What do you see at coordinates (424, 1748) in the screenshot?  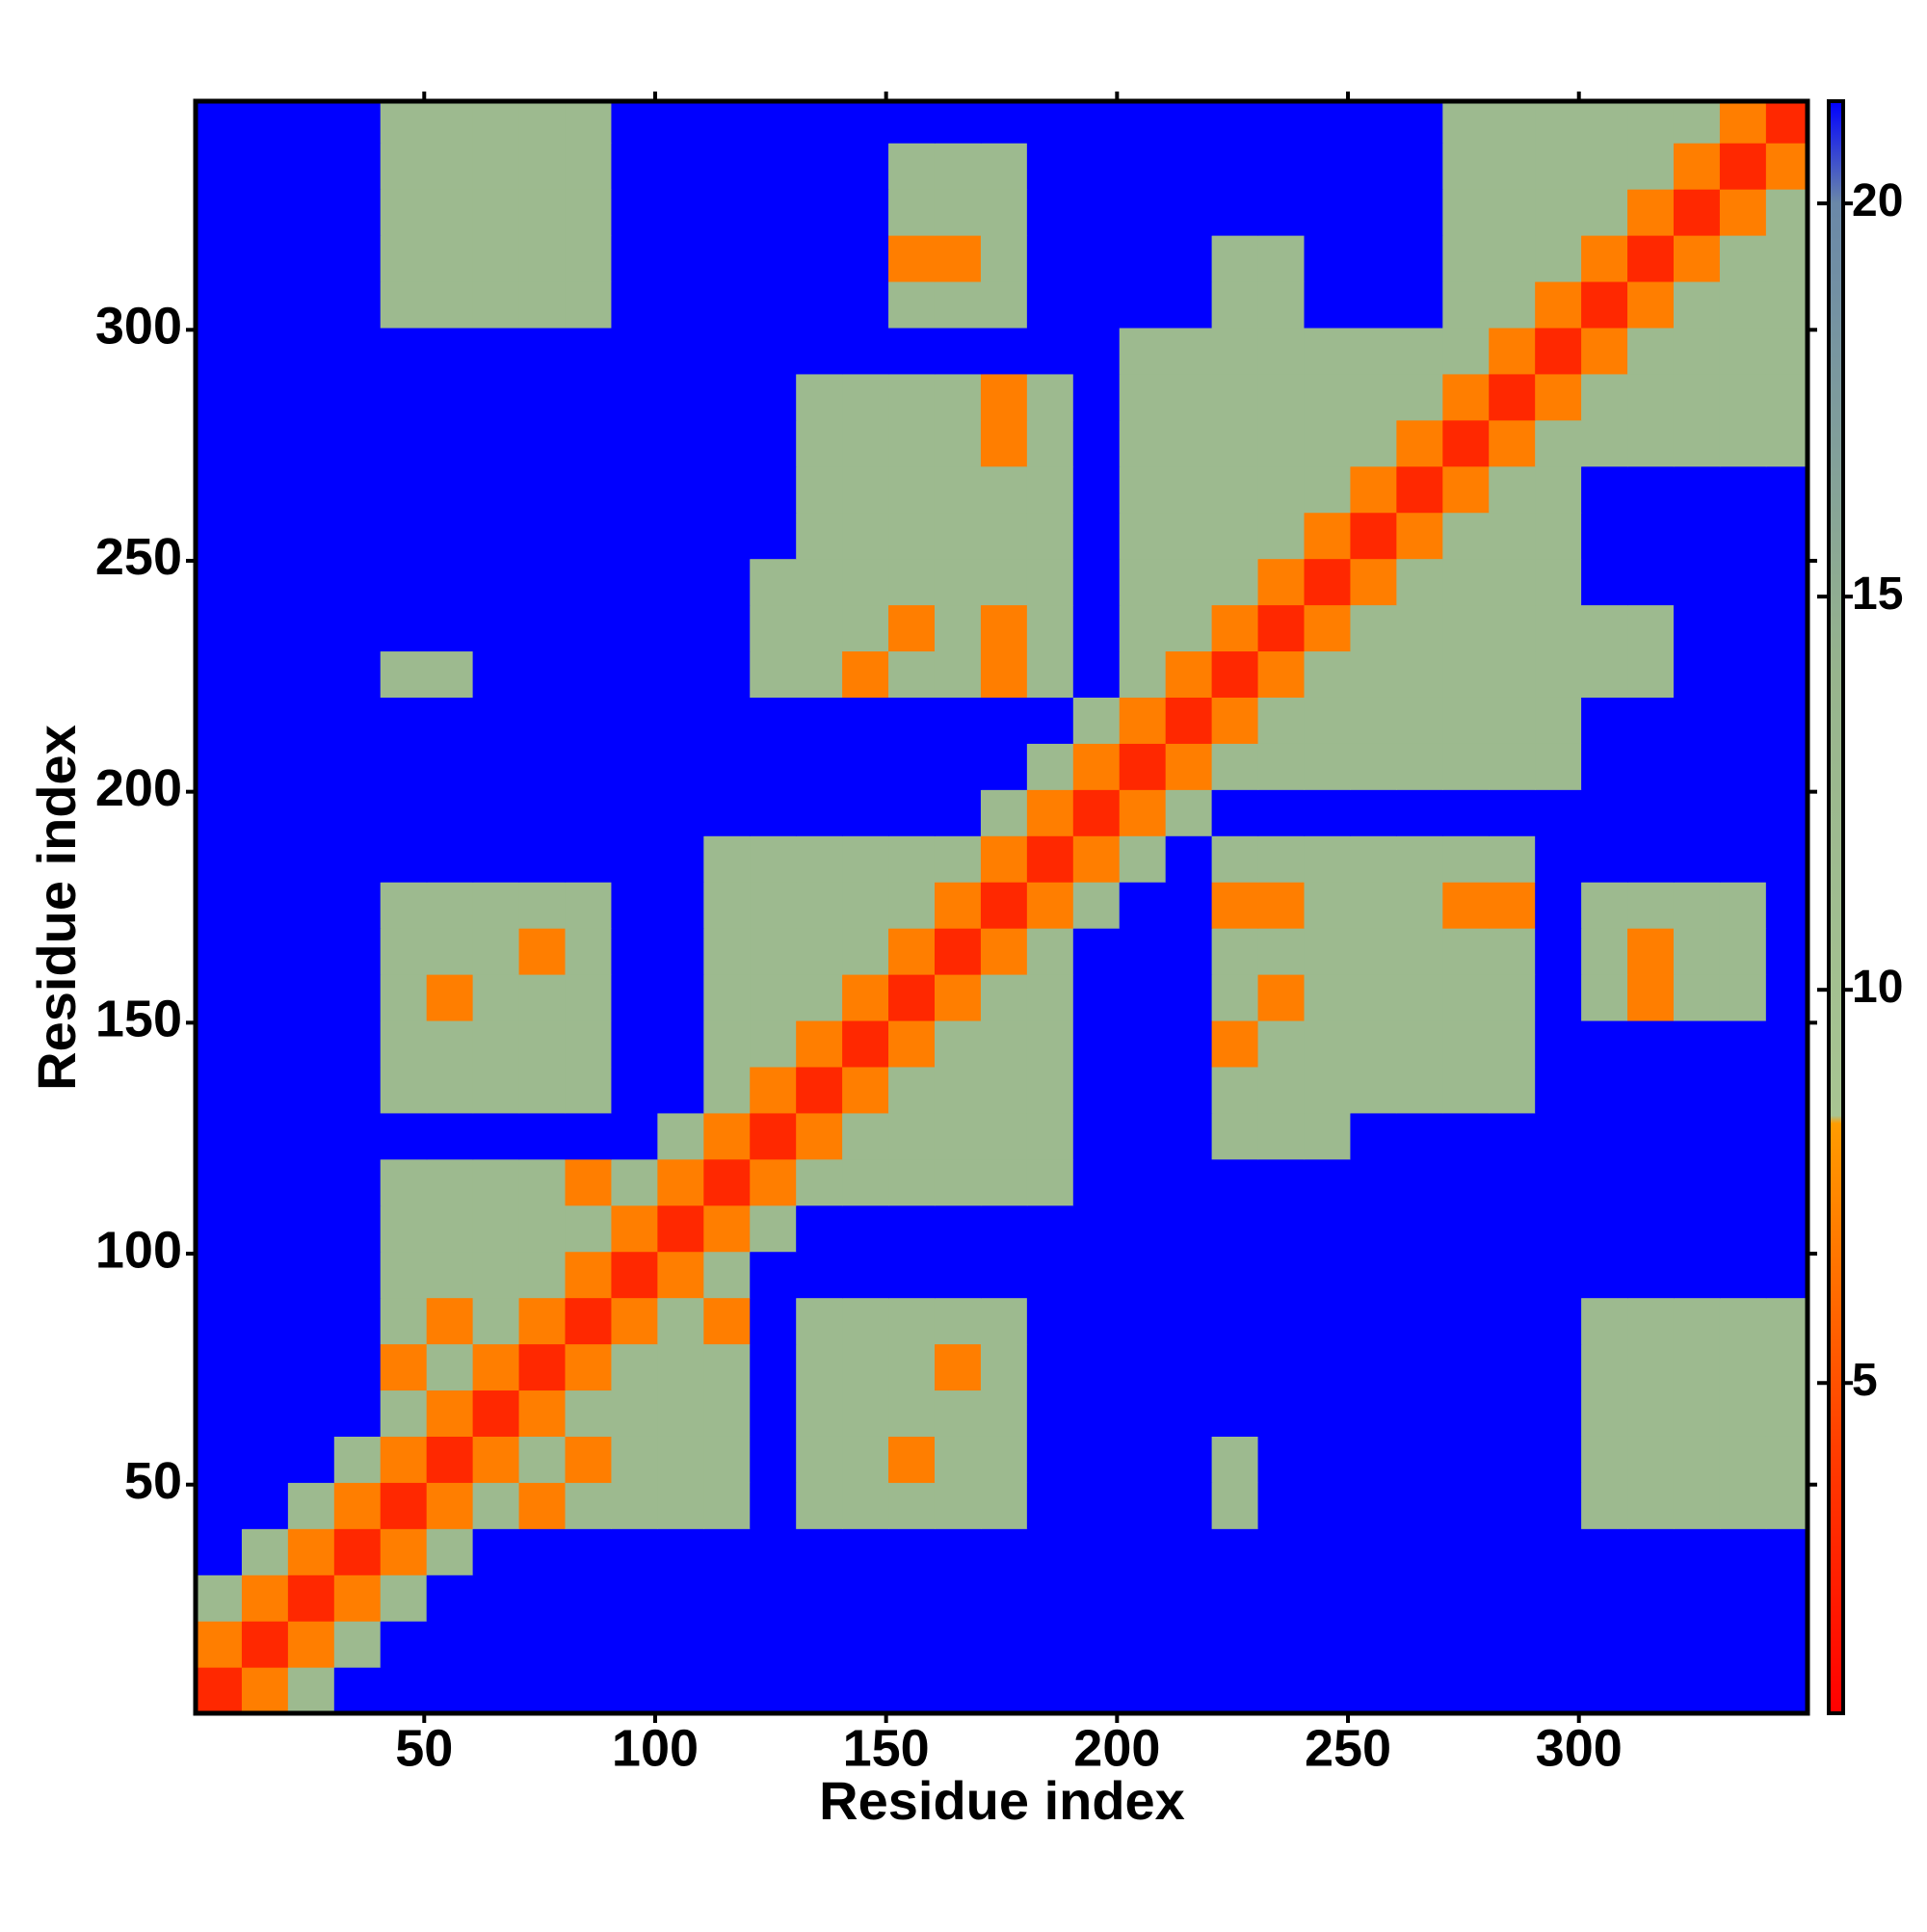 I see `x-tick-label: 50` at bounding box center [424, 1748].